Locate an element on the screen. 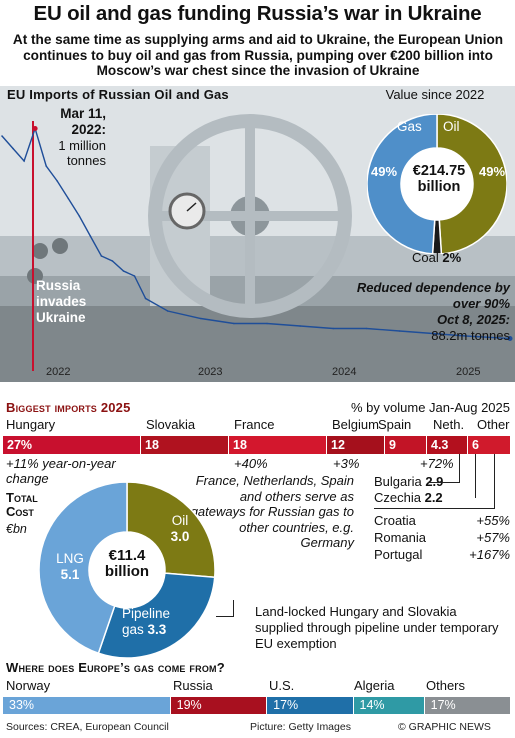  croatia-label: Croatia is located at coordinates (395, 520).